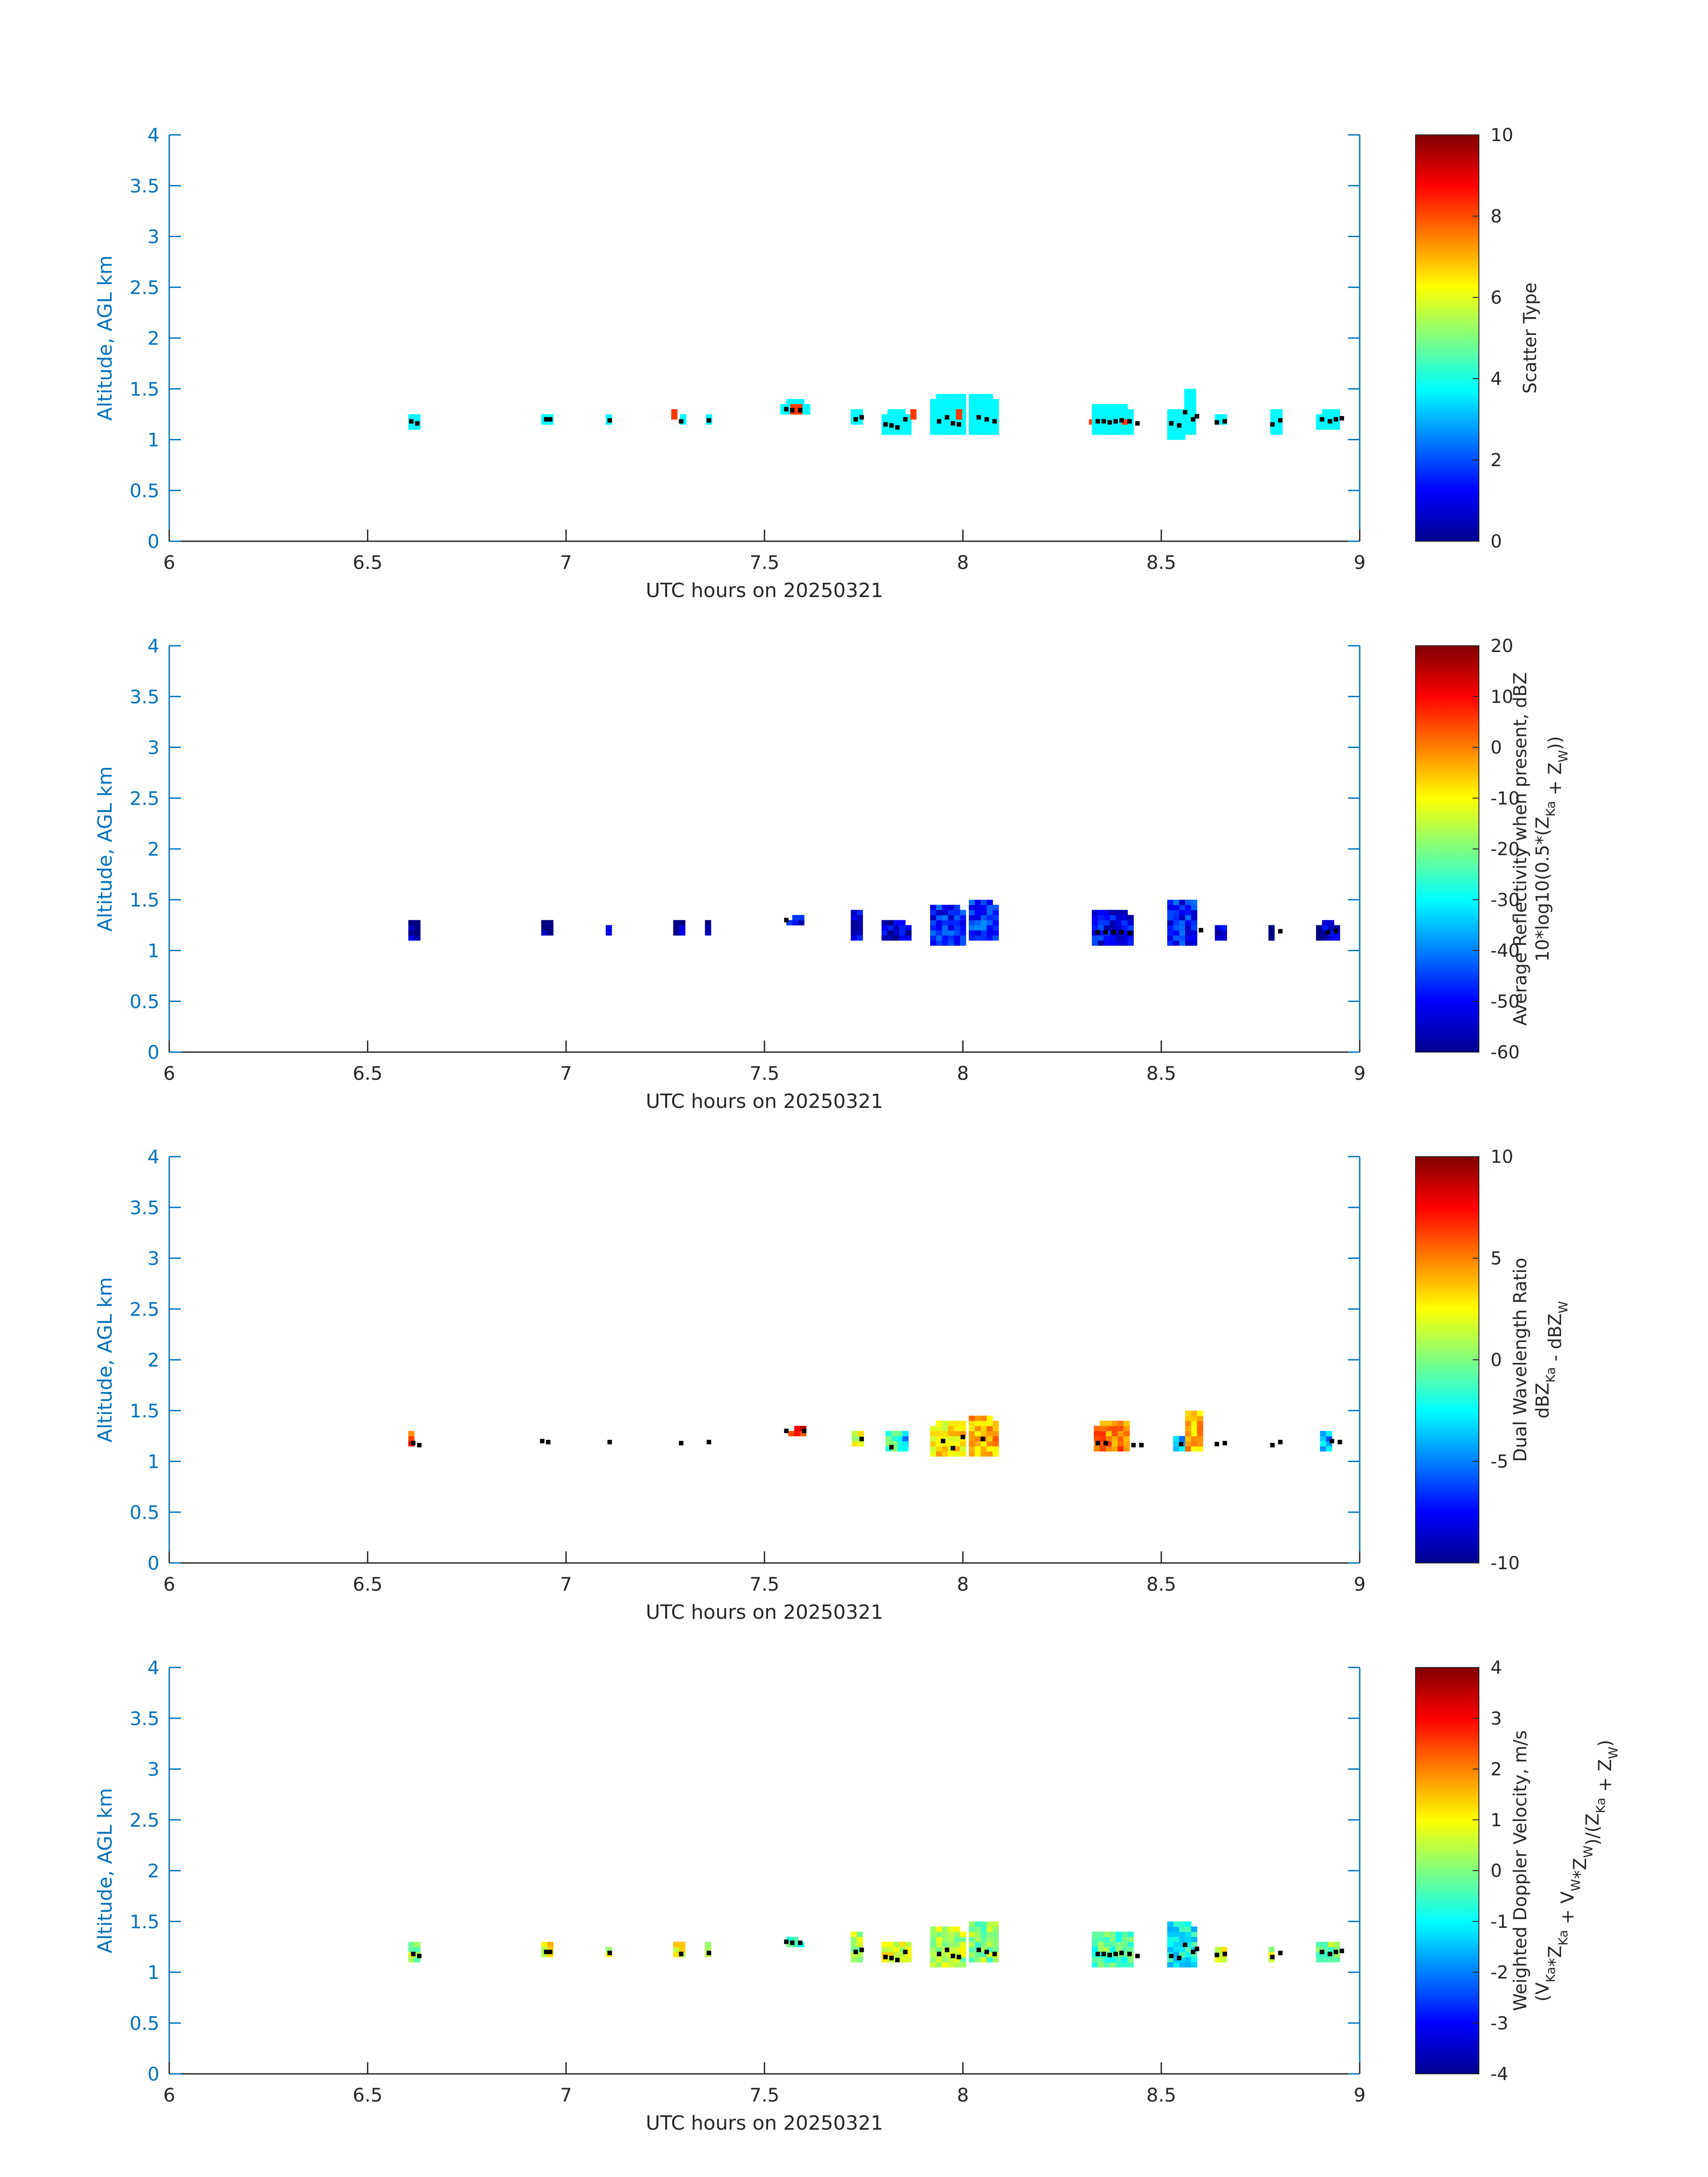 The height and width of the screenshot is (2177, 1708). What do you see at coordinates (1499, 1922) in the screenshot?
I see `colorbar-tick-label: -1` at bounding box center [1499, 1922].